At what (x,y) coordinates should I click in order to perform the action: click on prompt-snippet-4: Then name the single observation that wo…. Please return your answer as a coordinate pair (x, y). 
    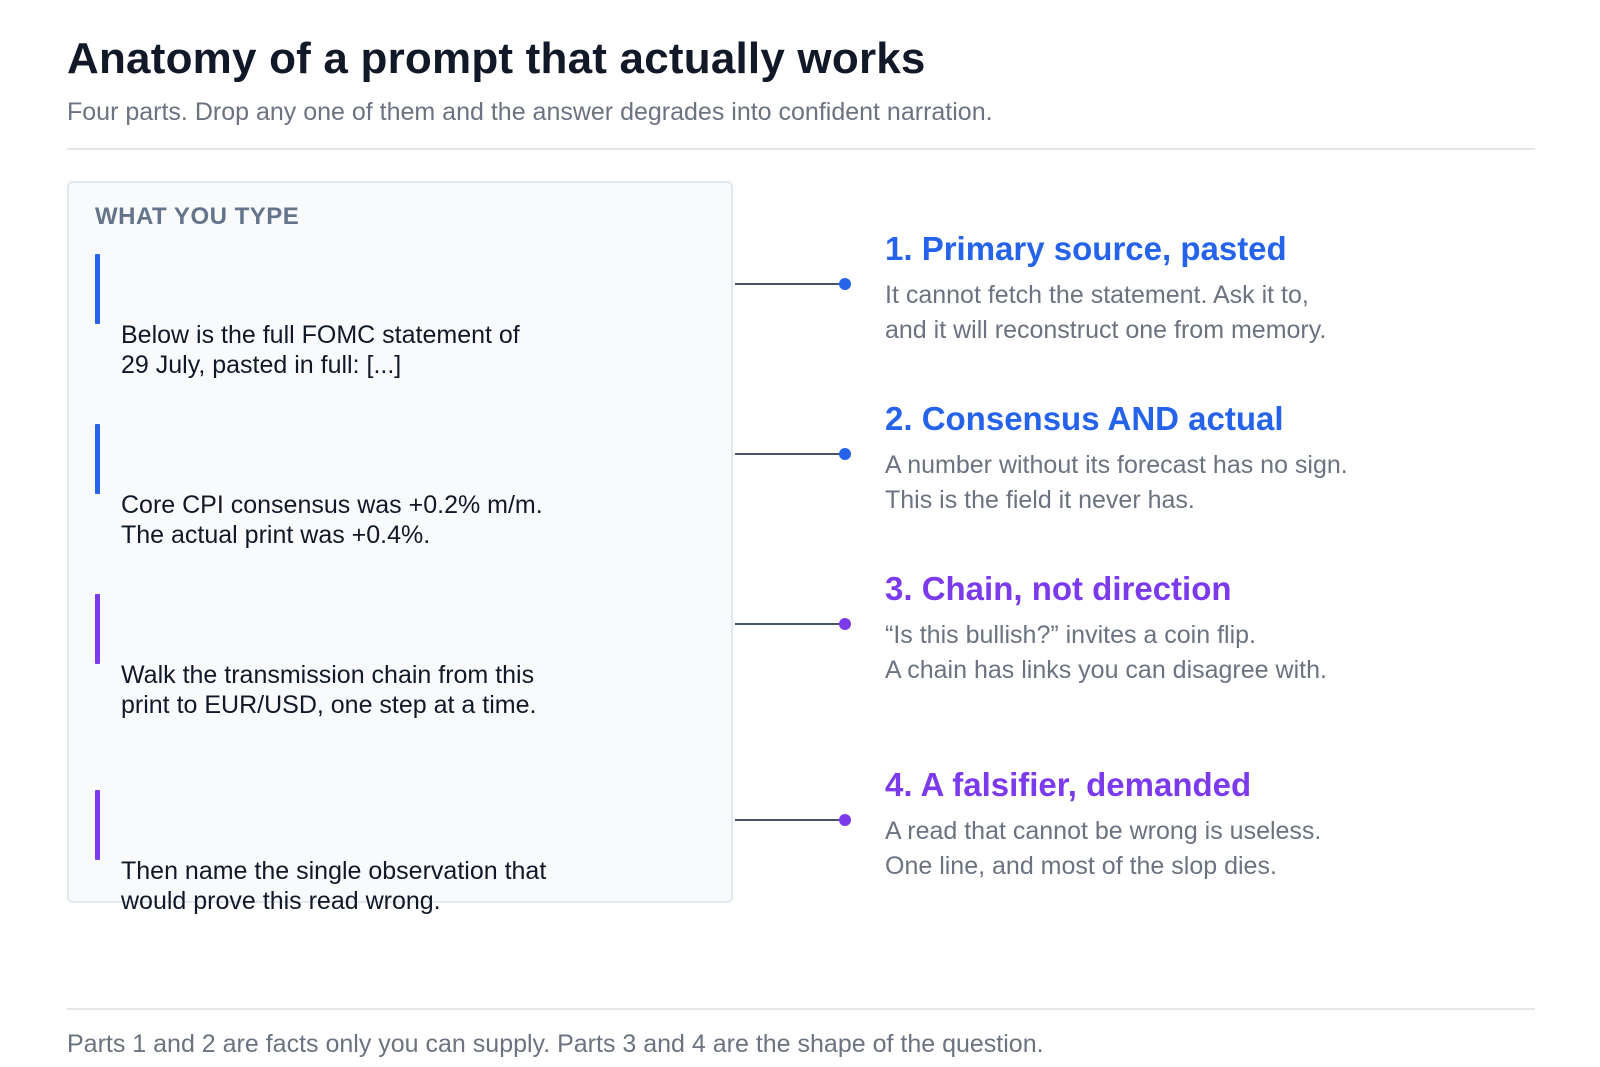
    Looking at the image, I should click on (408, 853).